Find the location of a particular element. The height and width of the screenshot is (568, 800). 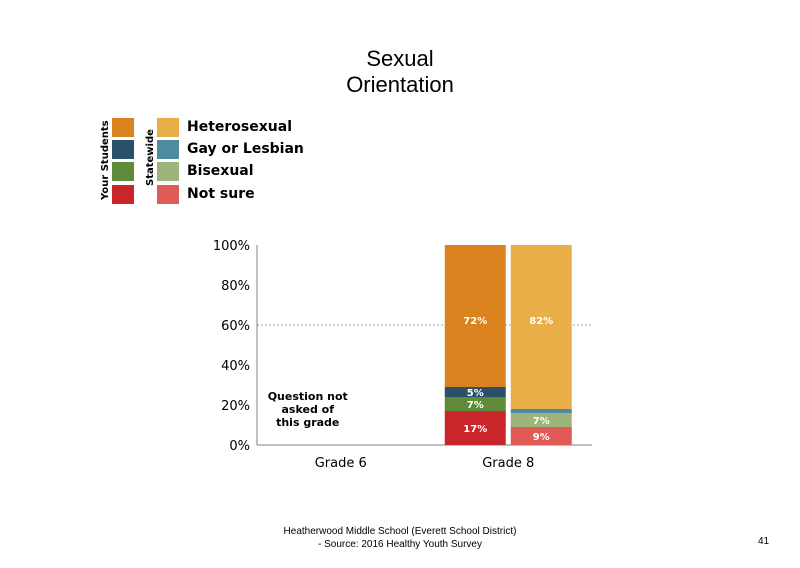

legend-swatch-state-bisexual is located at coordinates (168, 171).